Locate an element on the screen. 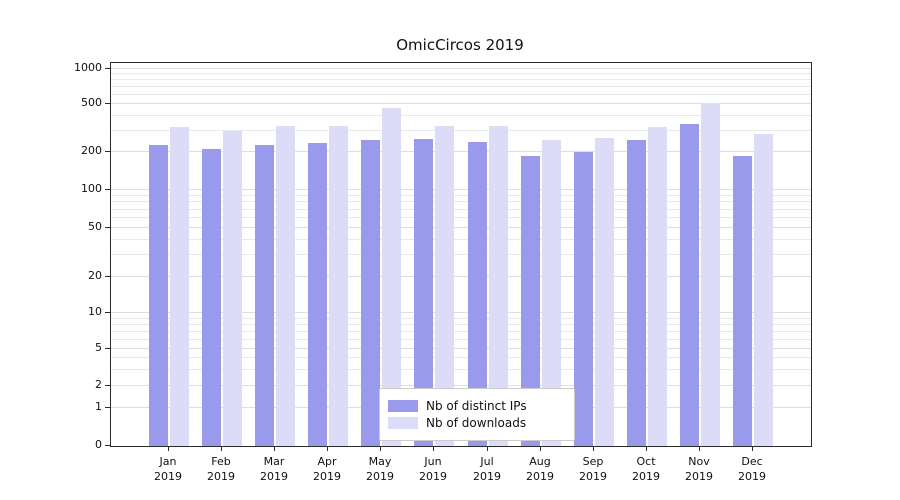 This screenshot has width=900, height=500. legend: Nb of distinct IPs Nb of downloads is located at coordinates (477, 414).